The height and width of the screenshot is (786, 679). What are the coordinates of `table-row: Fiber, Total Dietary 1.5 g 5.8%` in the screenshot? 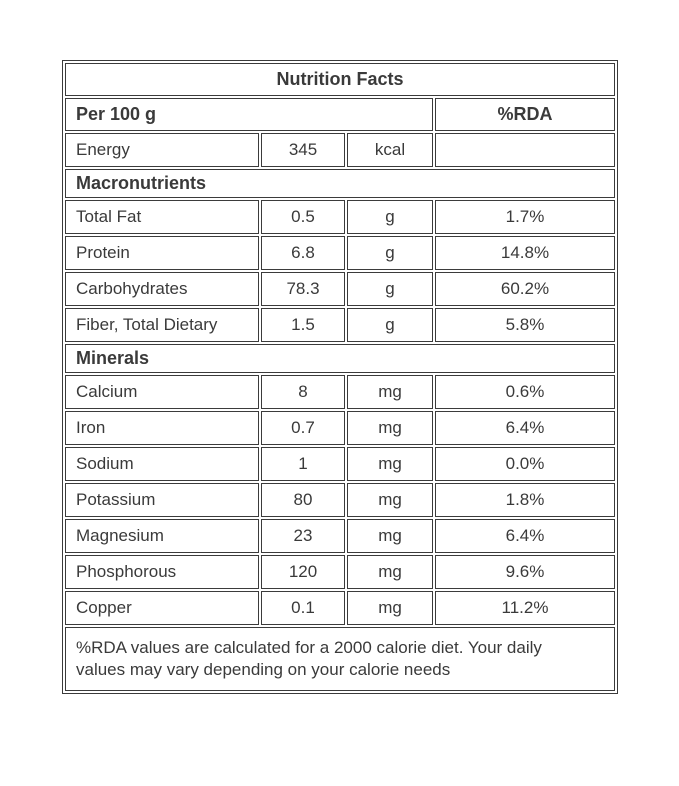 It's located at (340, 325).